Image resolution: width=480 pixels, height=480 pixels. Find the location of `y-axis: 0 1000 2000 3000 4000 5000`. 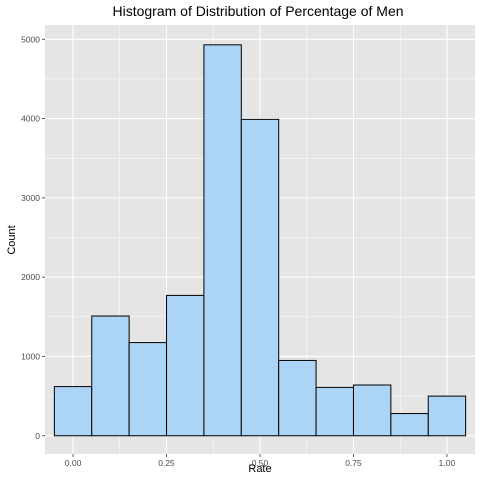

y-axis: 0 1000 2000 3000 4000 5000 is located at coordinates (33, 237).